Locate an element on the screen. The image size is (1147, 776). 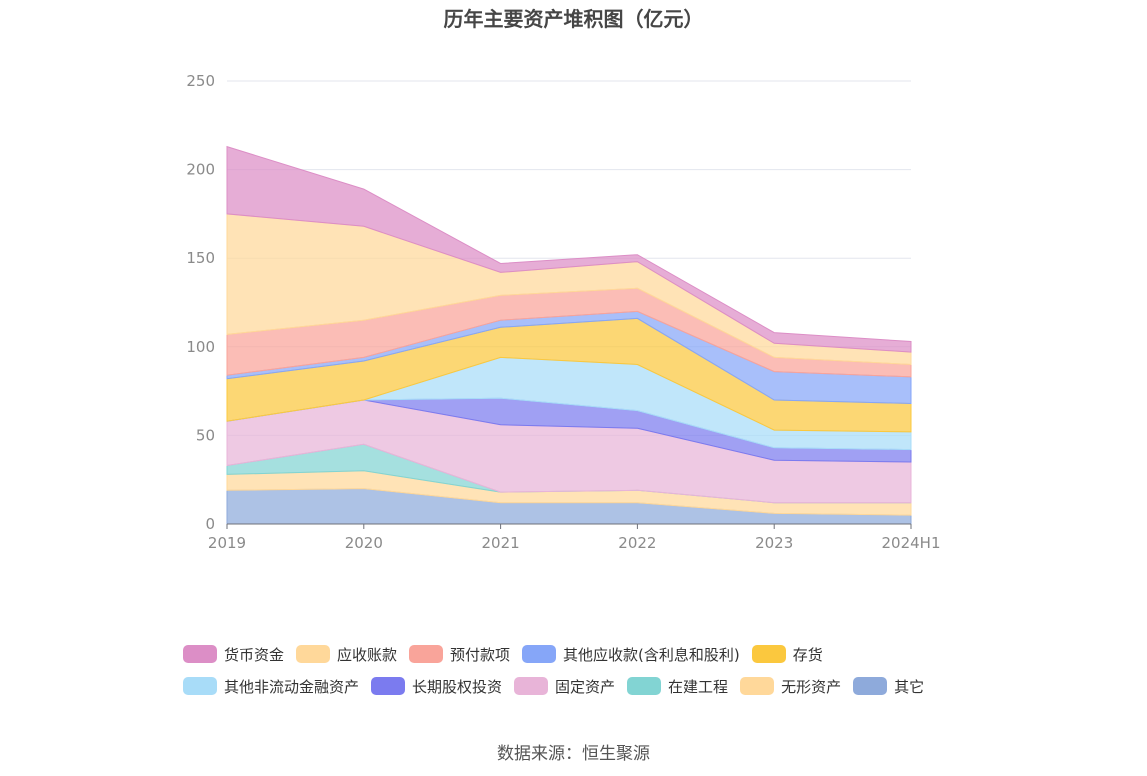
legend-label: 其他非流动金融资产 is located at coordinates (292, 686).